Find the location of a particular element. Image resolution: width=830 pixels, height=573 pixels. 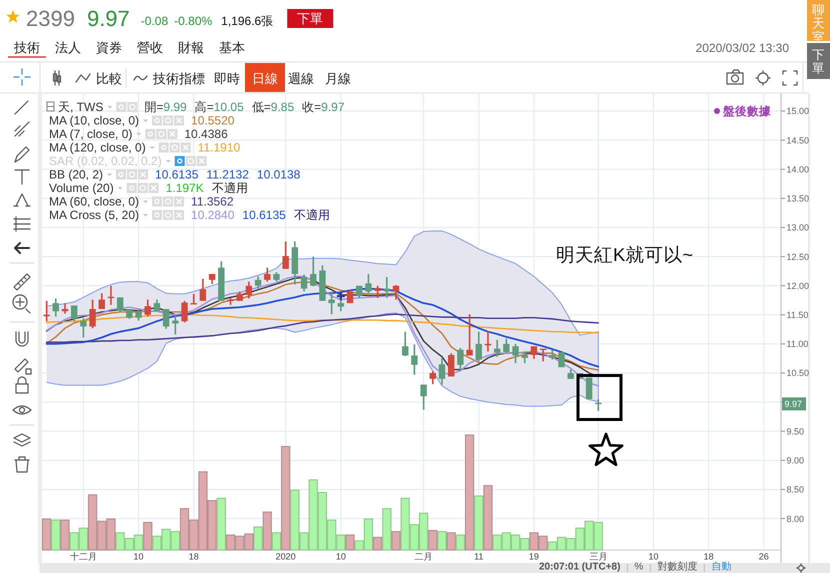

x-tick-label: 十二月 is located at coordinates (83, 557).